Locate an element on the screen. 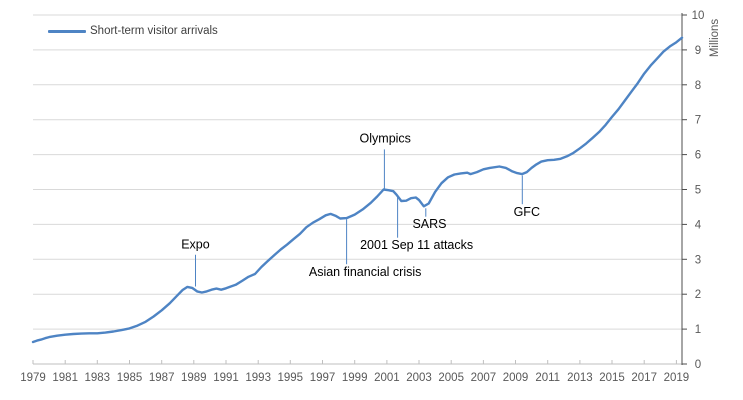 The image size is (743, 400). y-tick-label: 1 is located at coordinates (698, 330).